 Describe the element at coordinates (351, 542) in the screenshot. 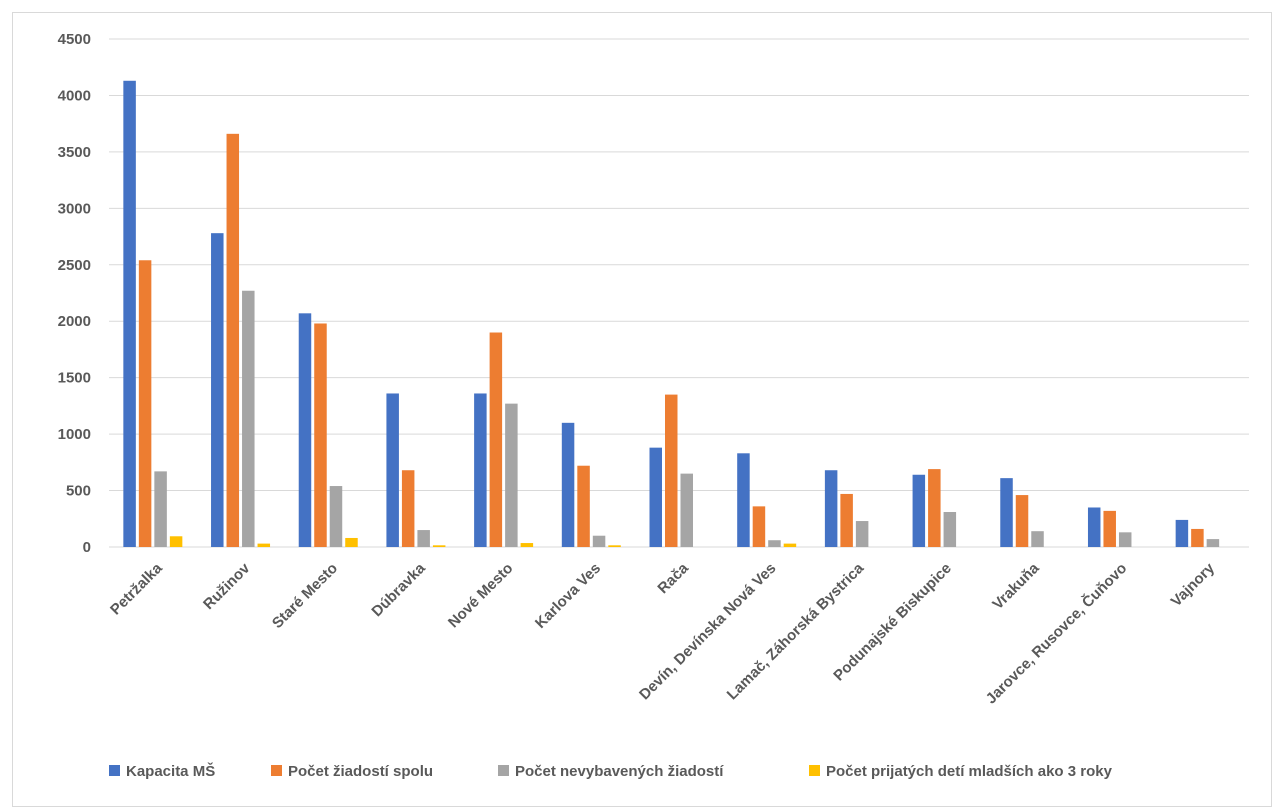

I see `bar-pocet-prijatych-deti-mladsich-ako-3-roky-stare-mesto` at that location.